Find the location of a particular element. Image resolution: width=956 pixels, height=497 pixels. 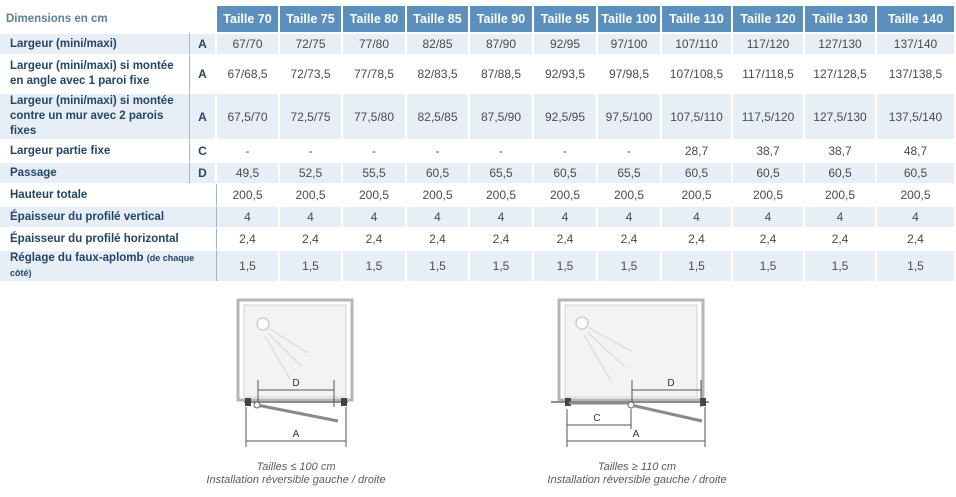

size-header: Taille 95 is located at coordinates (566, 19).